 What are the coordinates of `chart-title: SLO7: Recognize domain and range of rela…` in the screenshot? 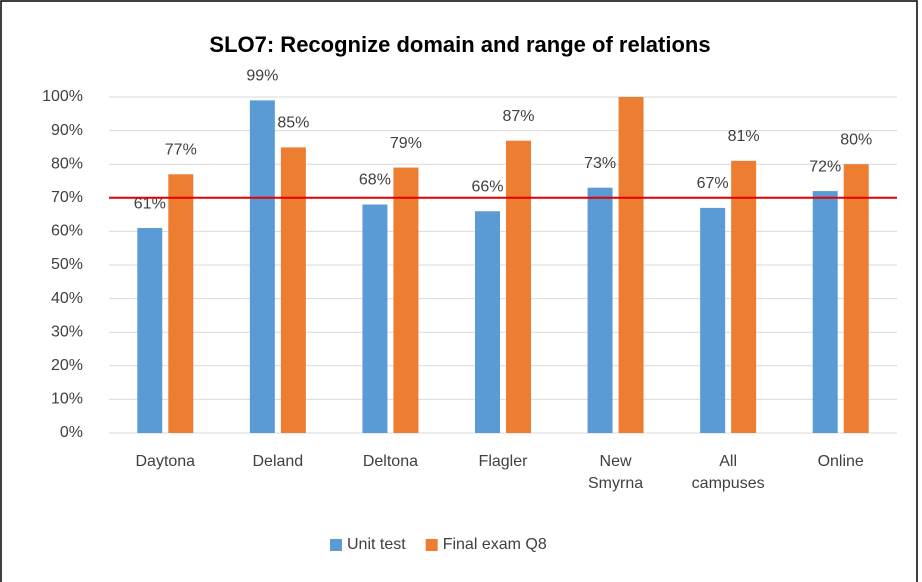 It's located at (459, 44).